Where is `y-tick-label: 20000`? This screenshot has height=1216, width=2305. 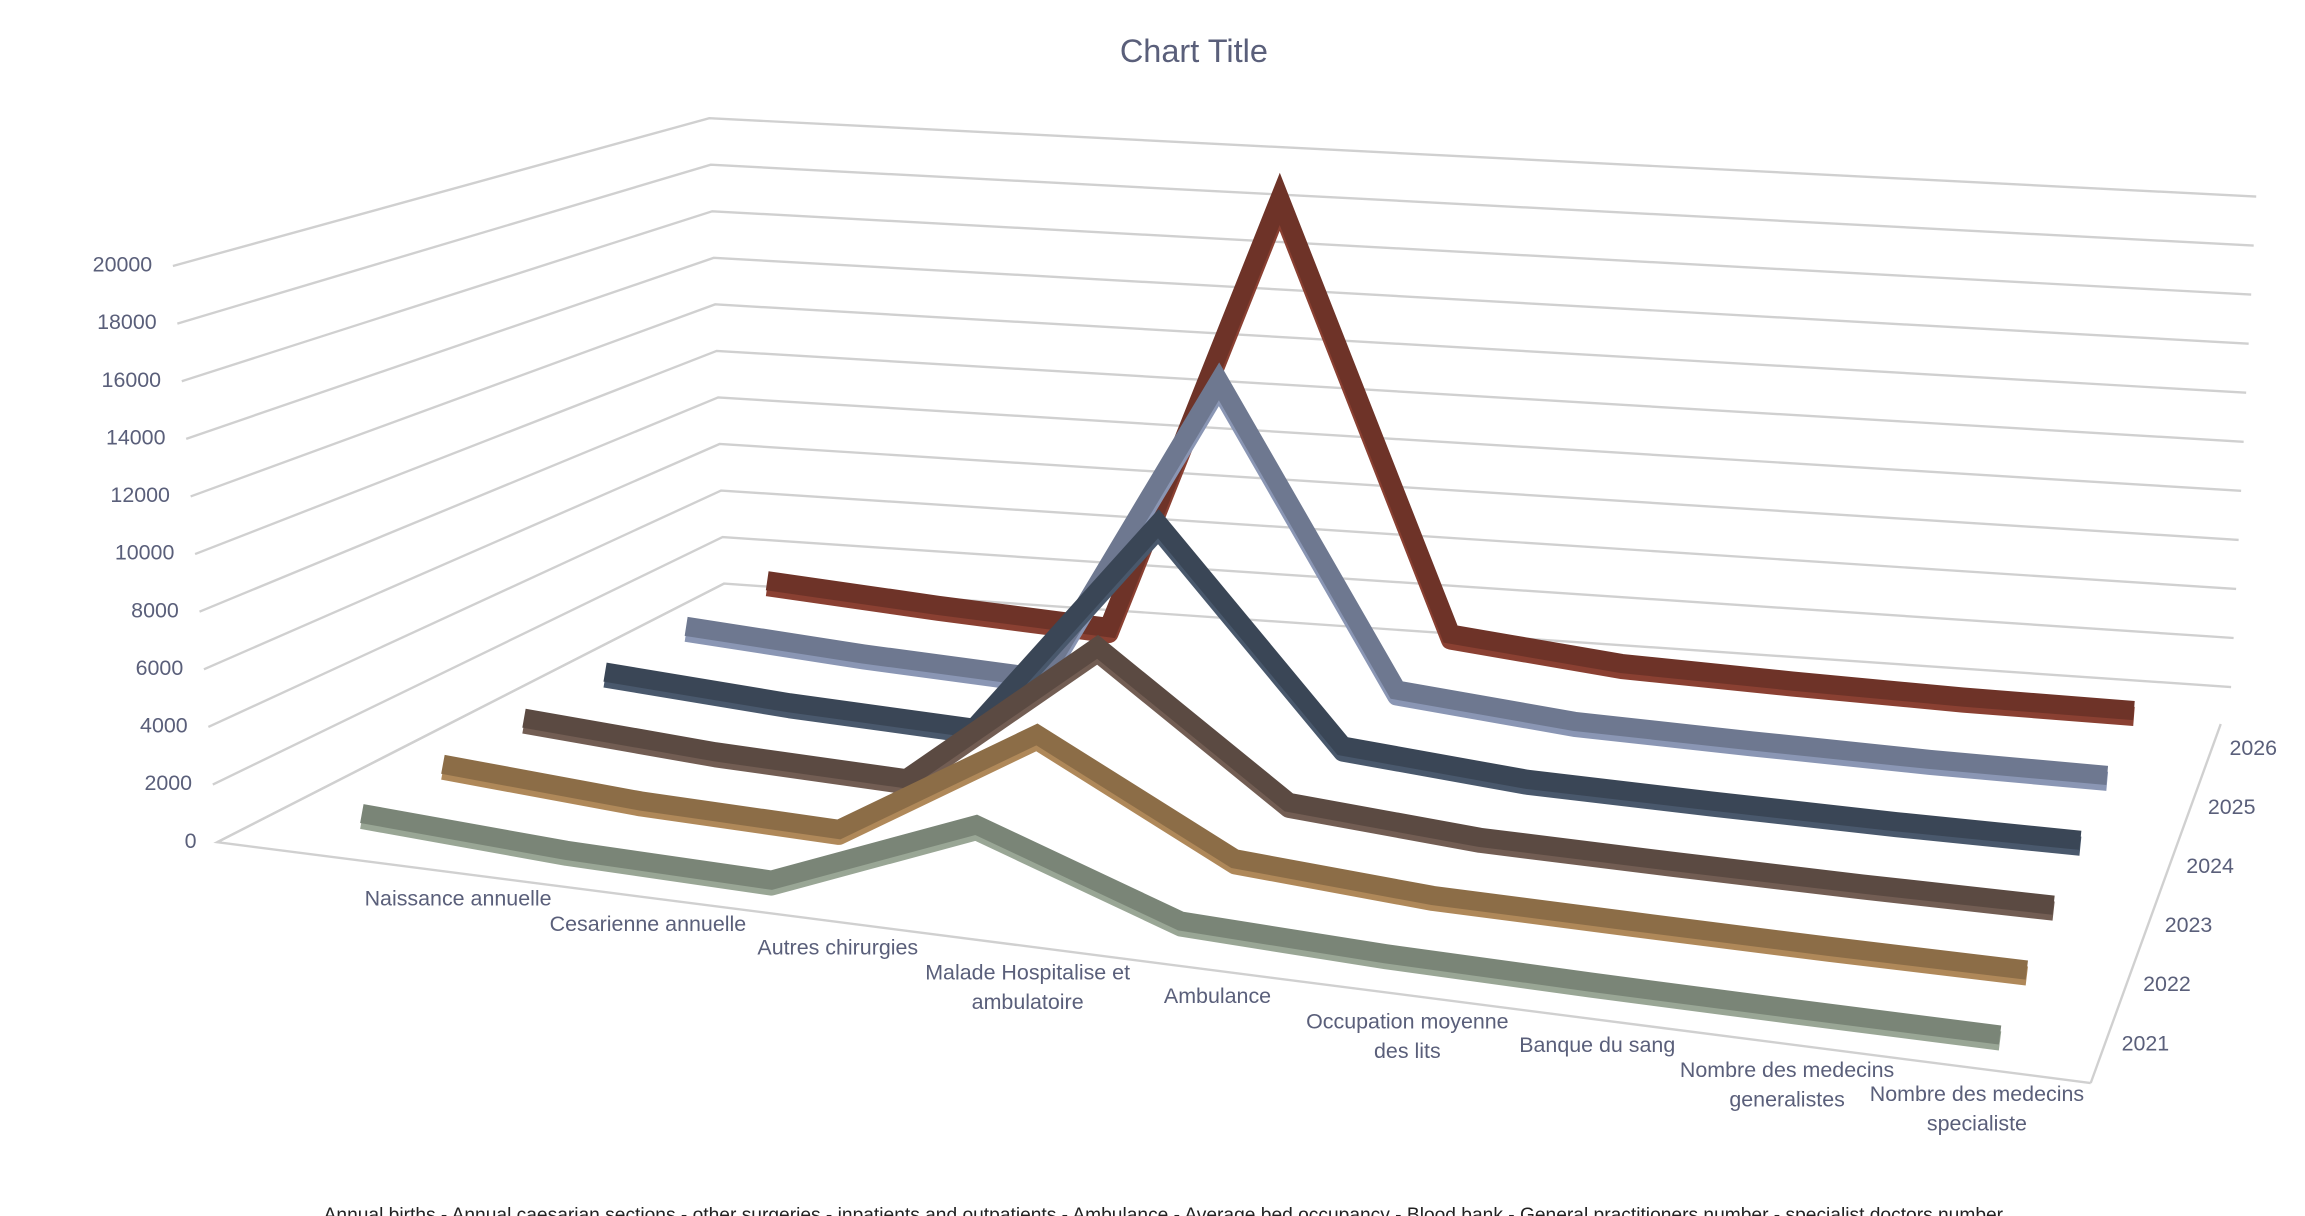
y-tick-label: 20000 is located at coordinates (123, 265).